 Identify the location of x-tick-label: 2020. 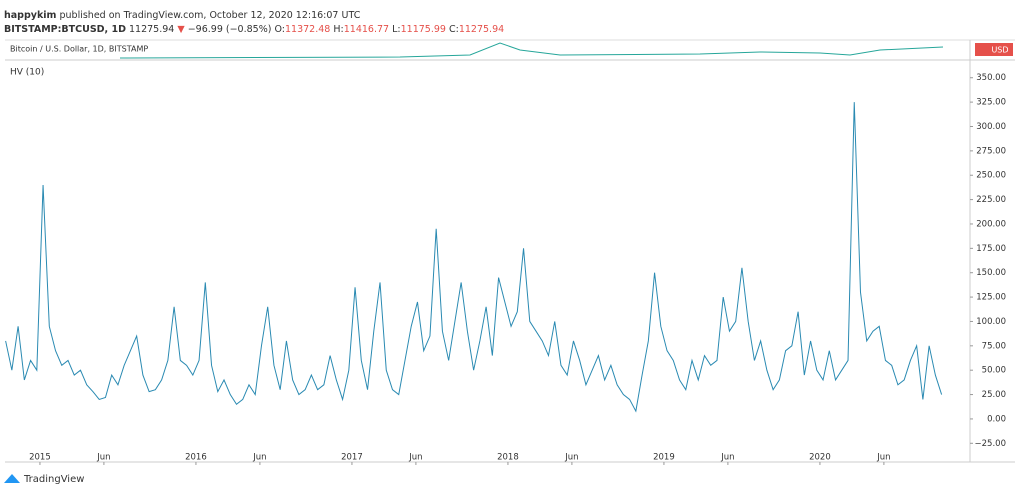
(820, 458).